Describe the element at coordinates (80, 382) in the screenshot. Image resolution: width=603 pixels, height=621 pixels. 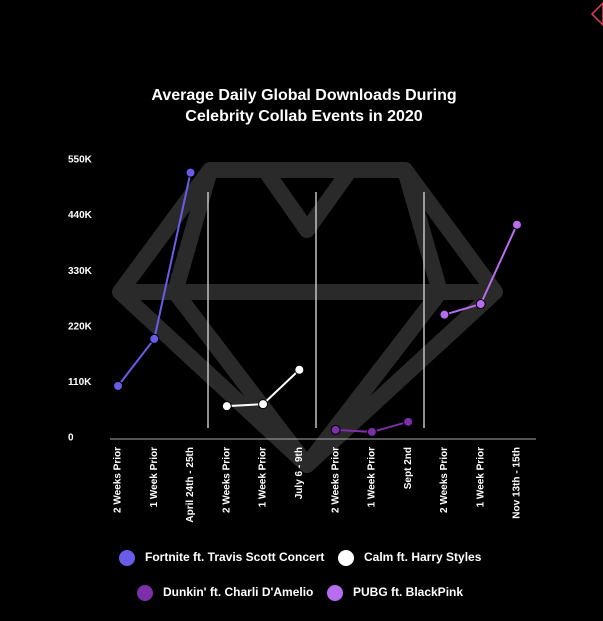
I see `y-tick-label: 110K` at that location.